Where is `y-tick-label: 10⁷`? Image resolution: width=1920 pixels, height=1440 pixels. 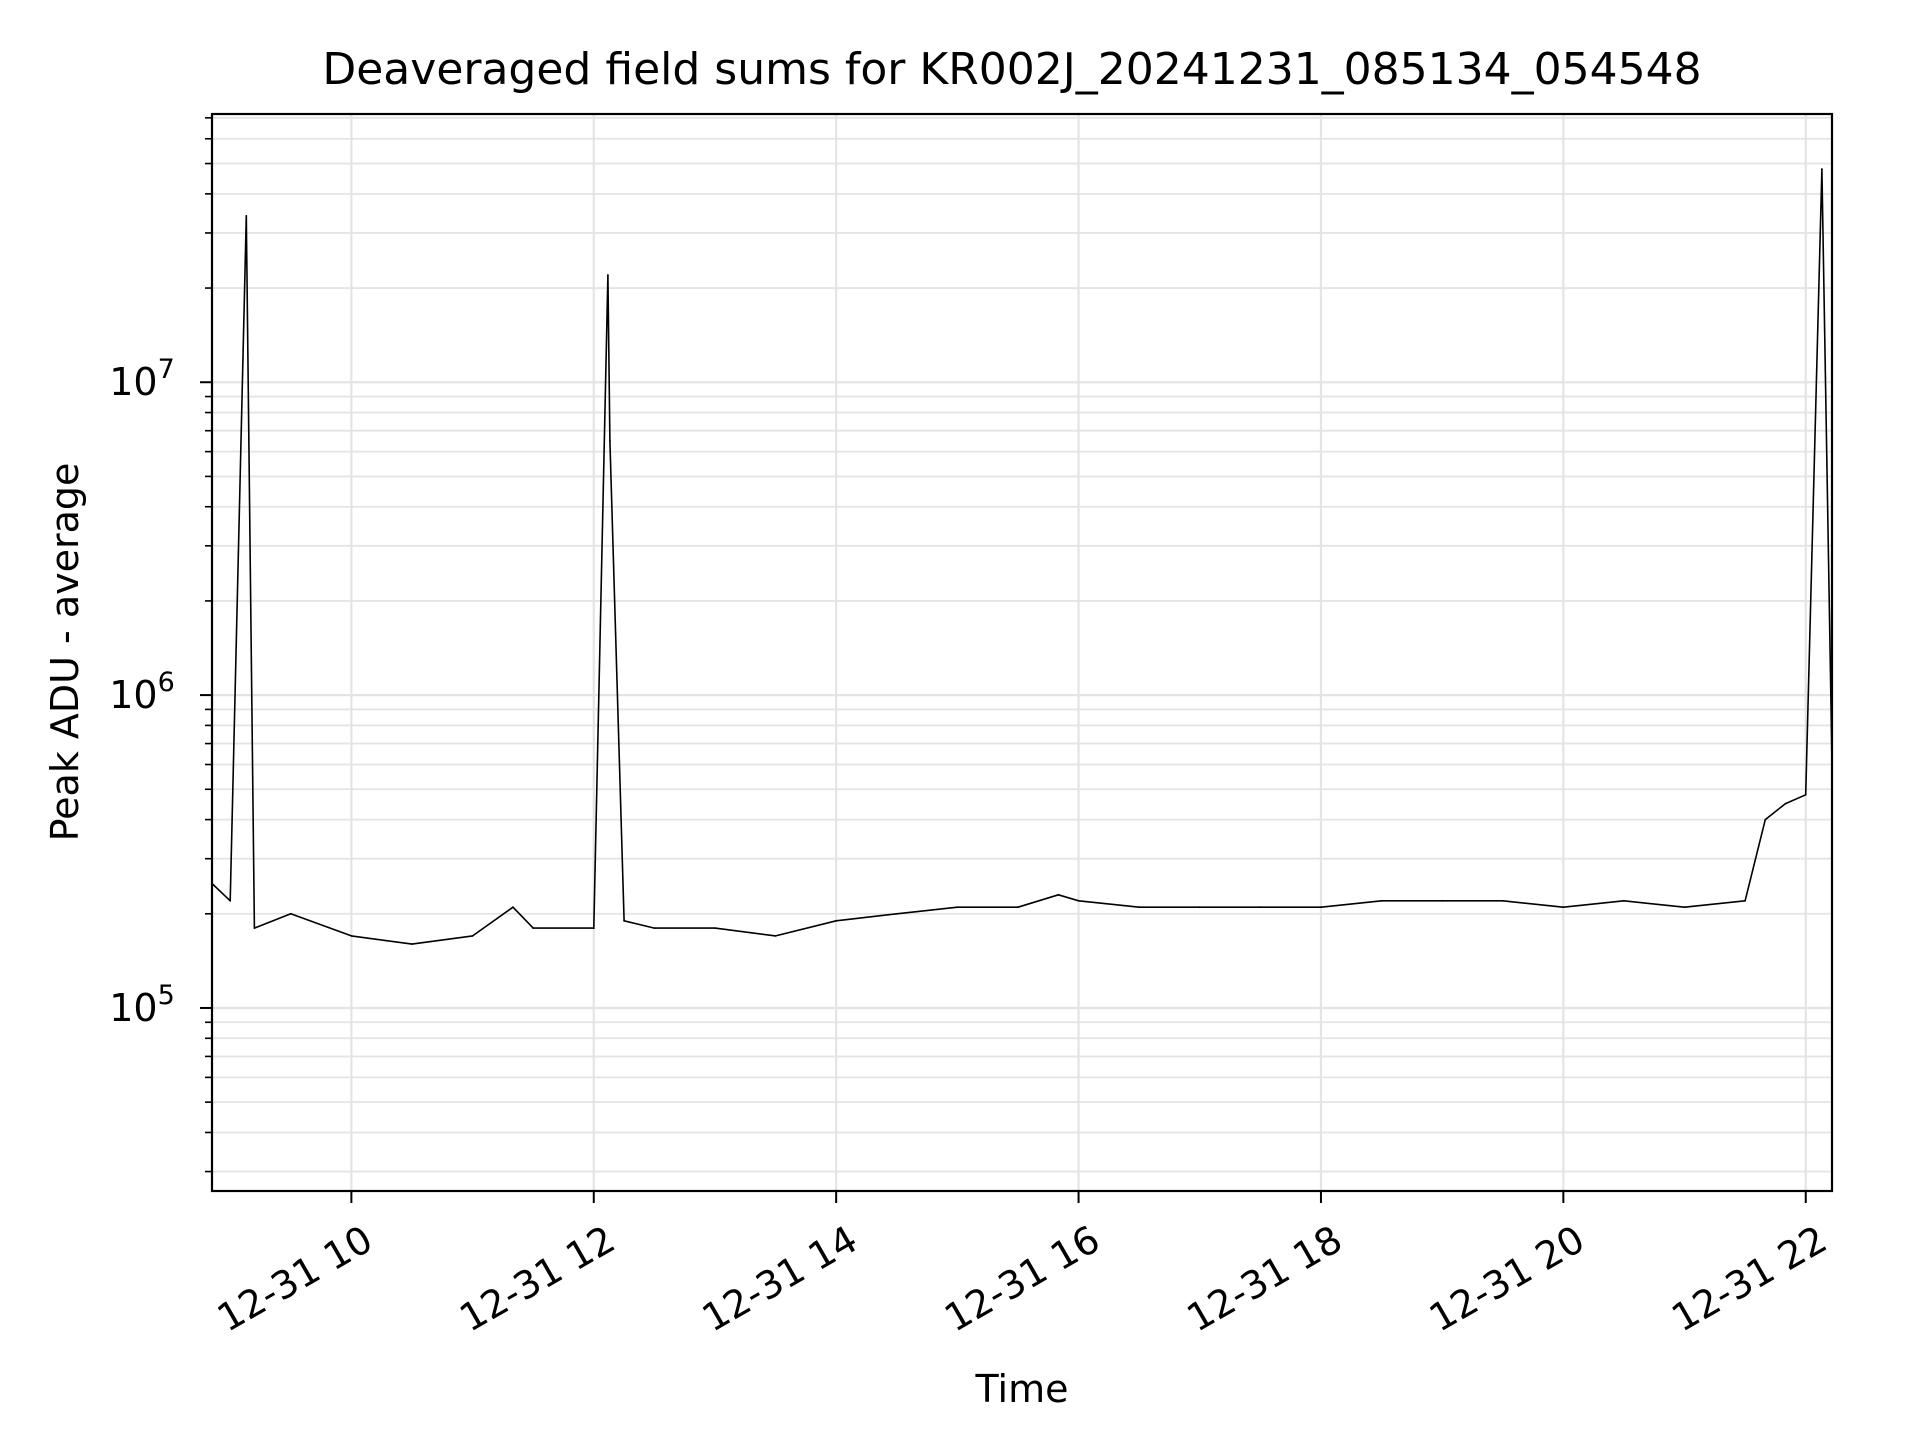
y-tick-label: 10⁷ is located at coordinates (142, 379).